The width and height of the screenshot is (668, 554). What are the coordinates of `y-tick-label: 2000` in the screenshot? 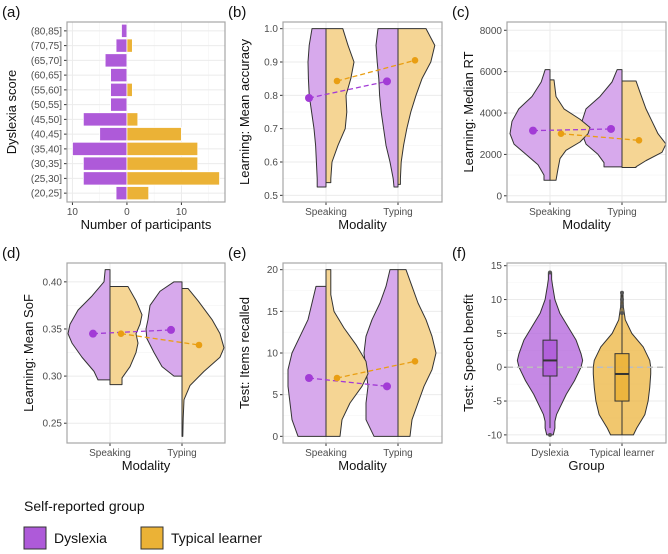 It's located at (491, 155).